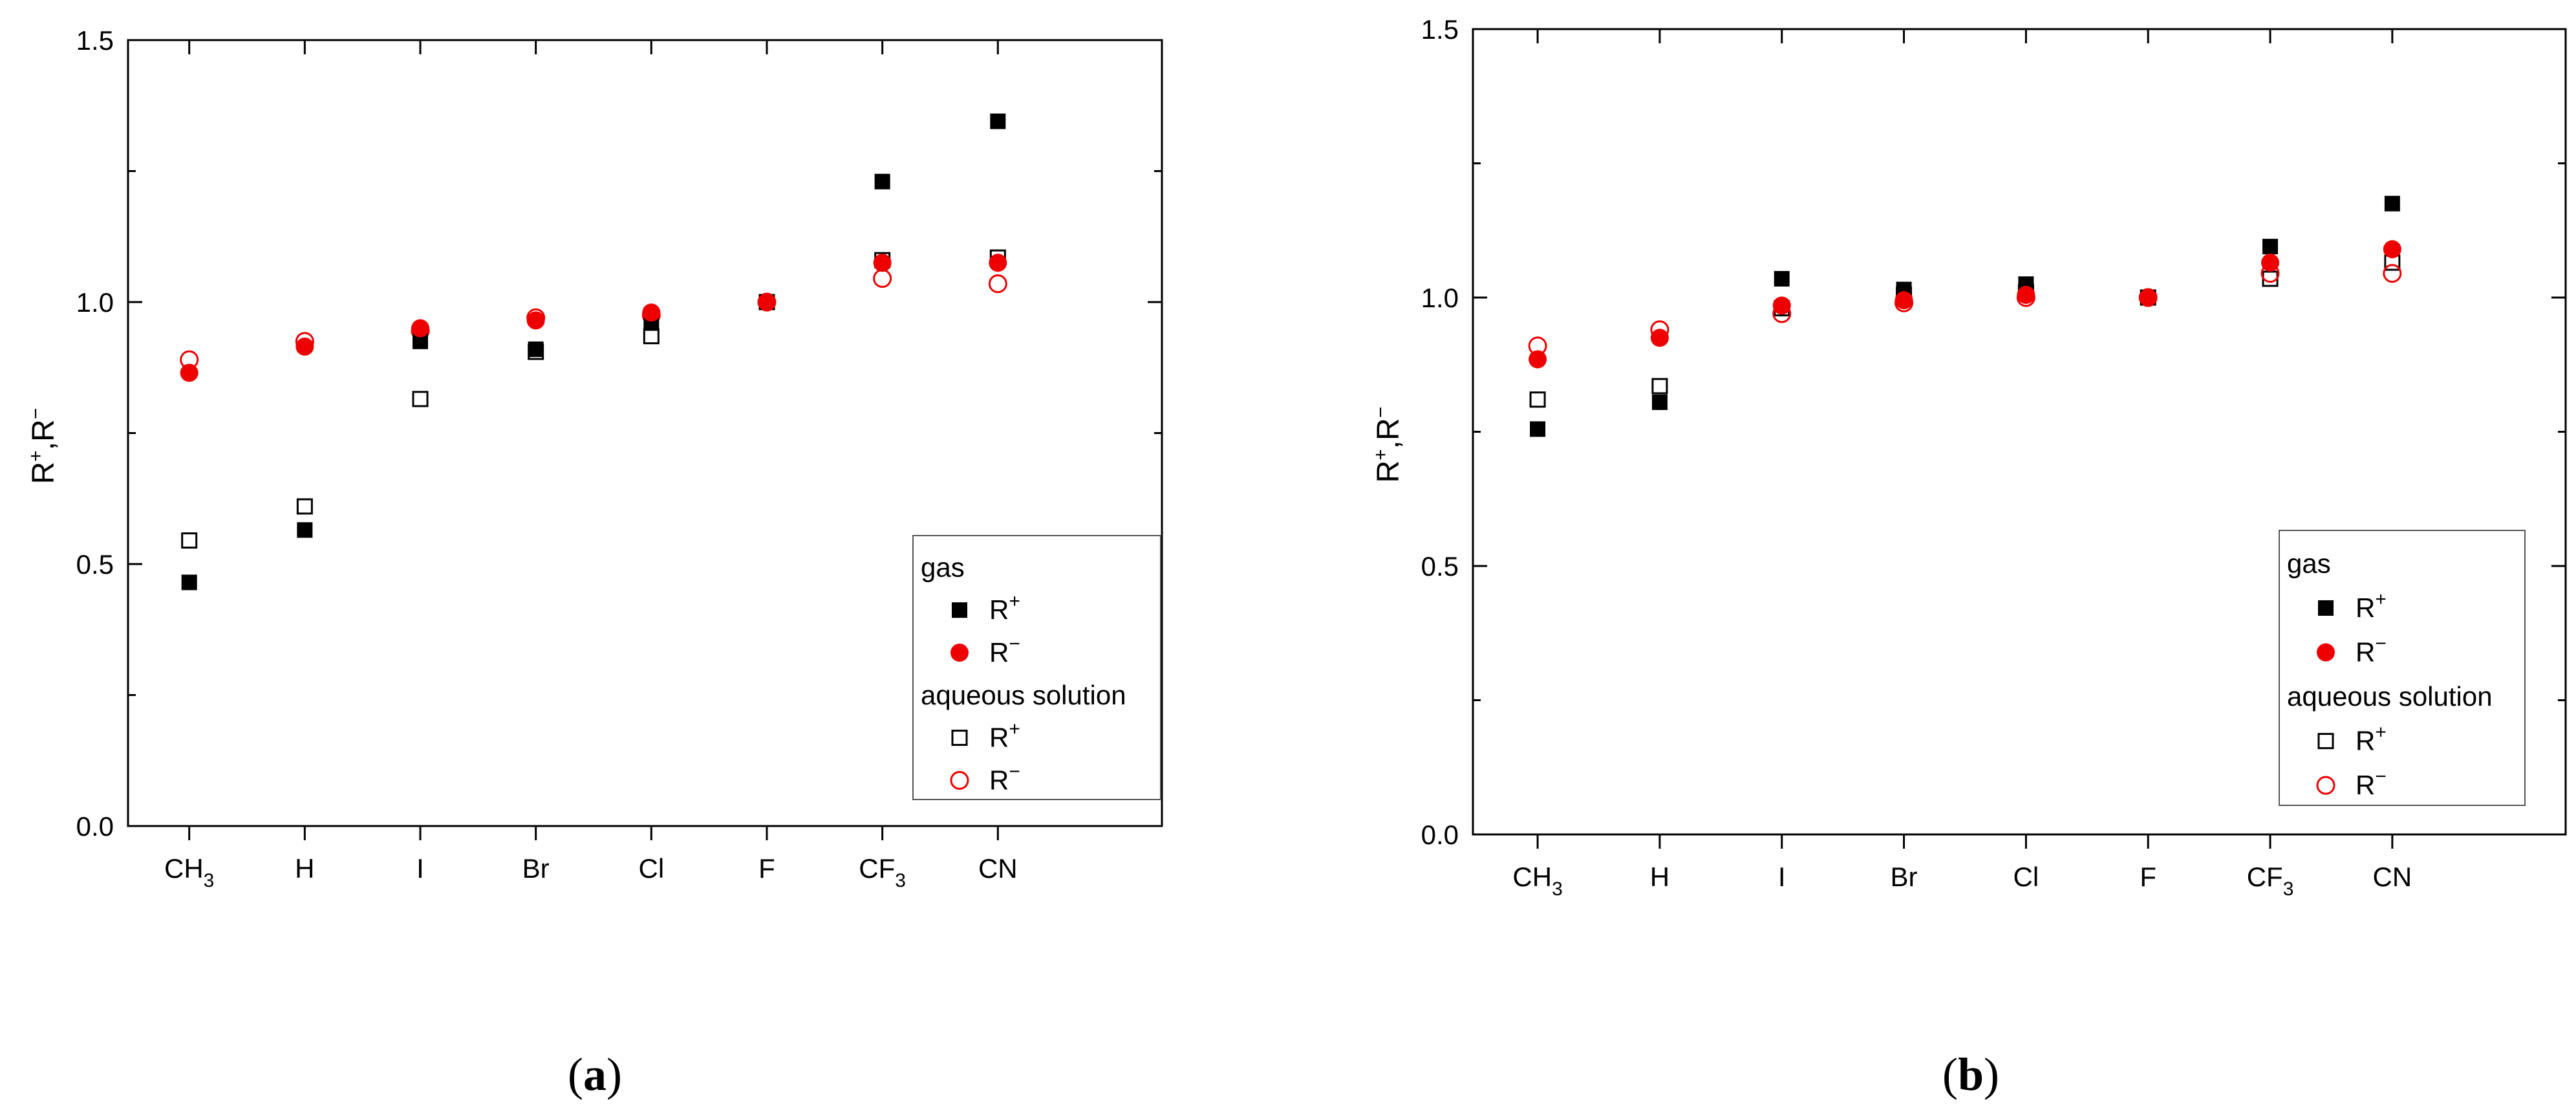 This screenshot has width=2576, height=1110. What do you see at coordinates (1970, 1074) in the screenshot?
I see `panel-label-b: (b)` at bounding box center [1970, 1074].